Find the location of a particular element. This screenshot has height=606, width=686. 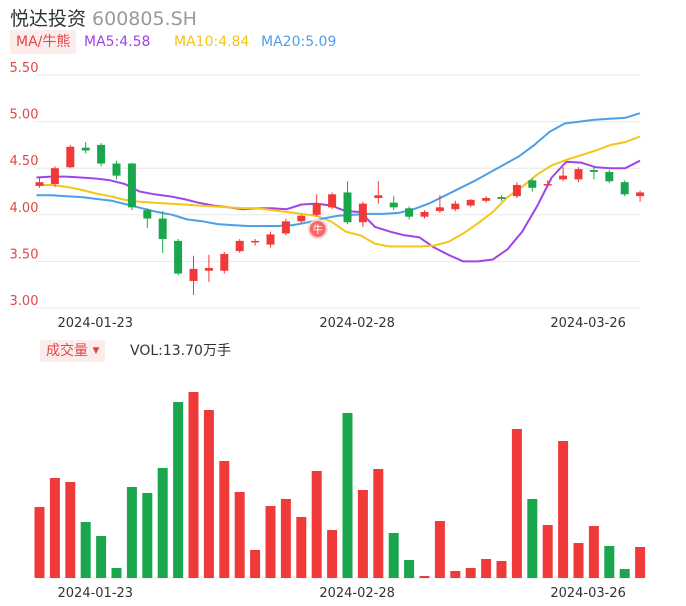

y-tick-label: 5.00 is located at coordinates (24, 115).